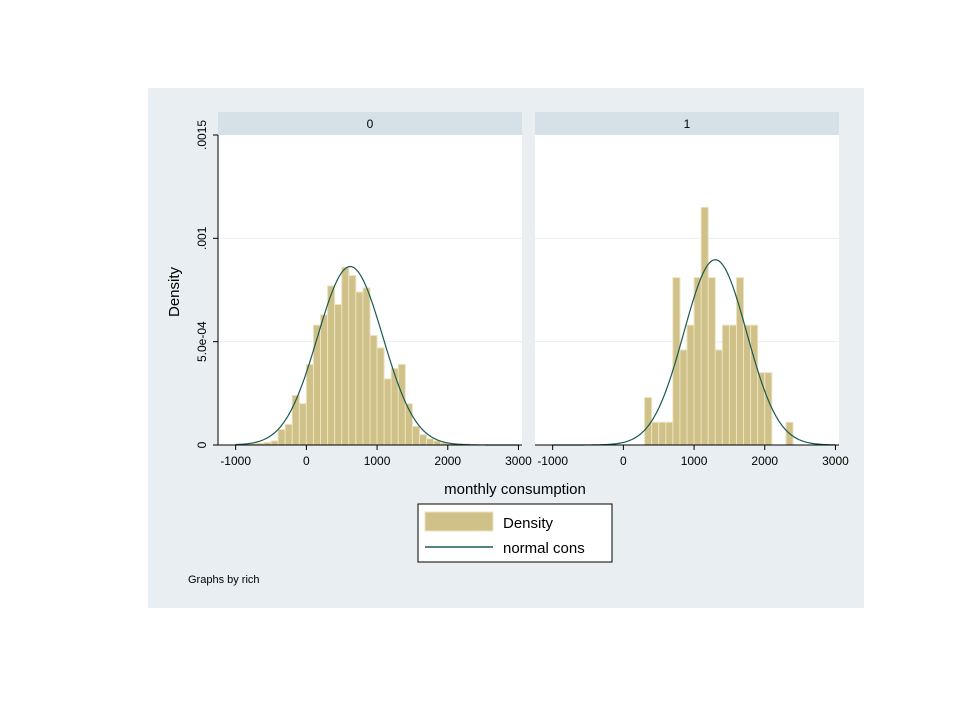 The width and height of the screenshot is (960, 720). I want to click on graphs-by-note: Graphs by rich, so click(224, 580).